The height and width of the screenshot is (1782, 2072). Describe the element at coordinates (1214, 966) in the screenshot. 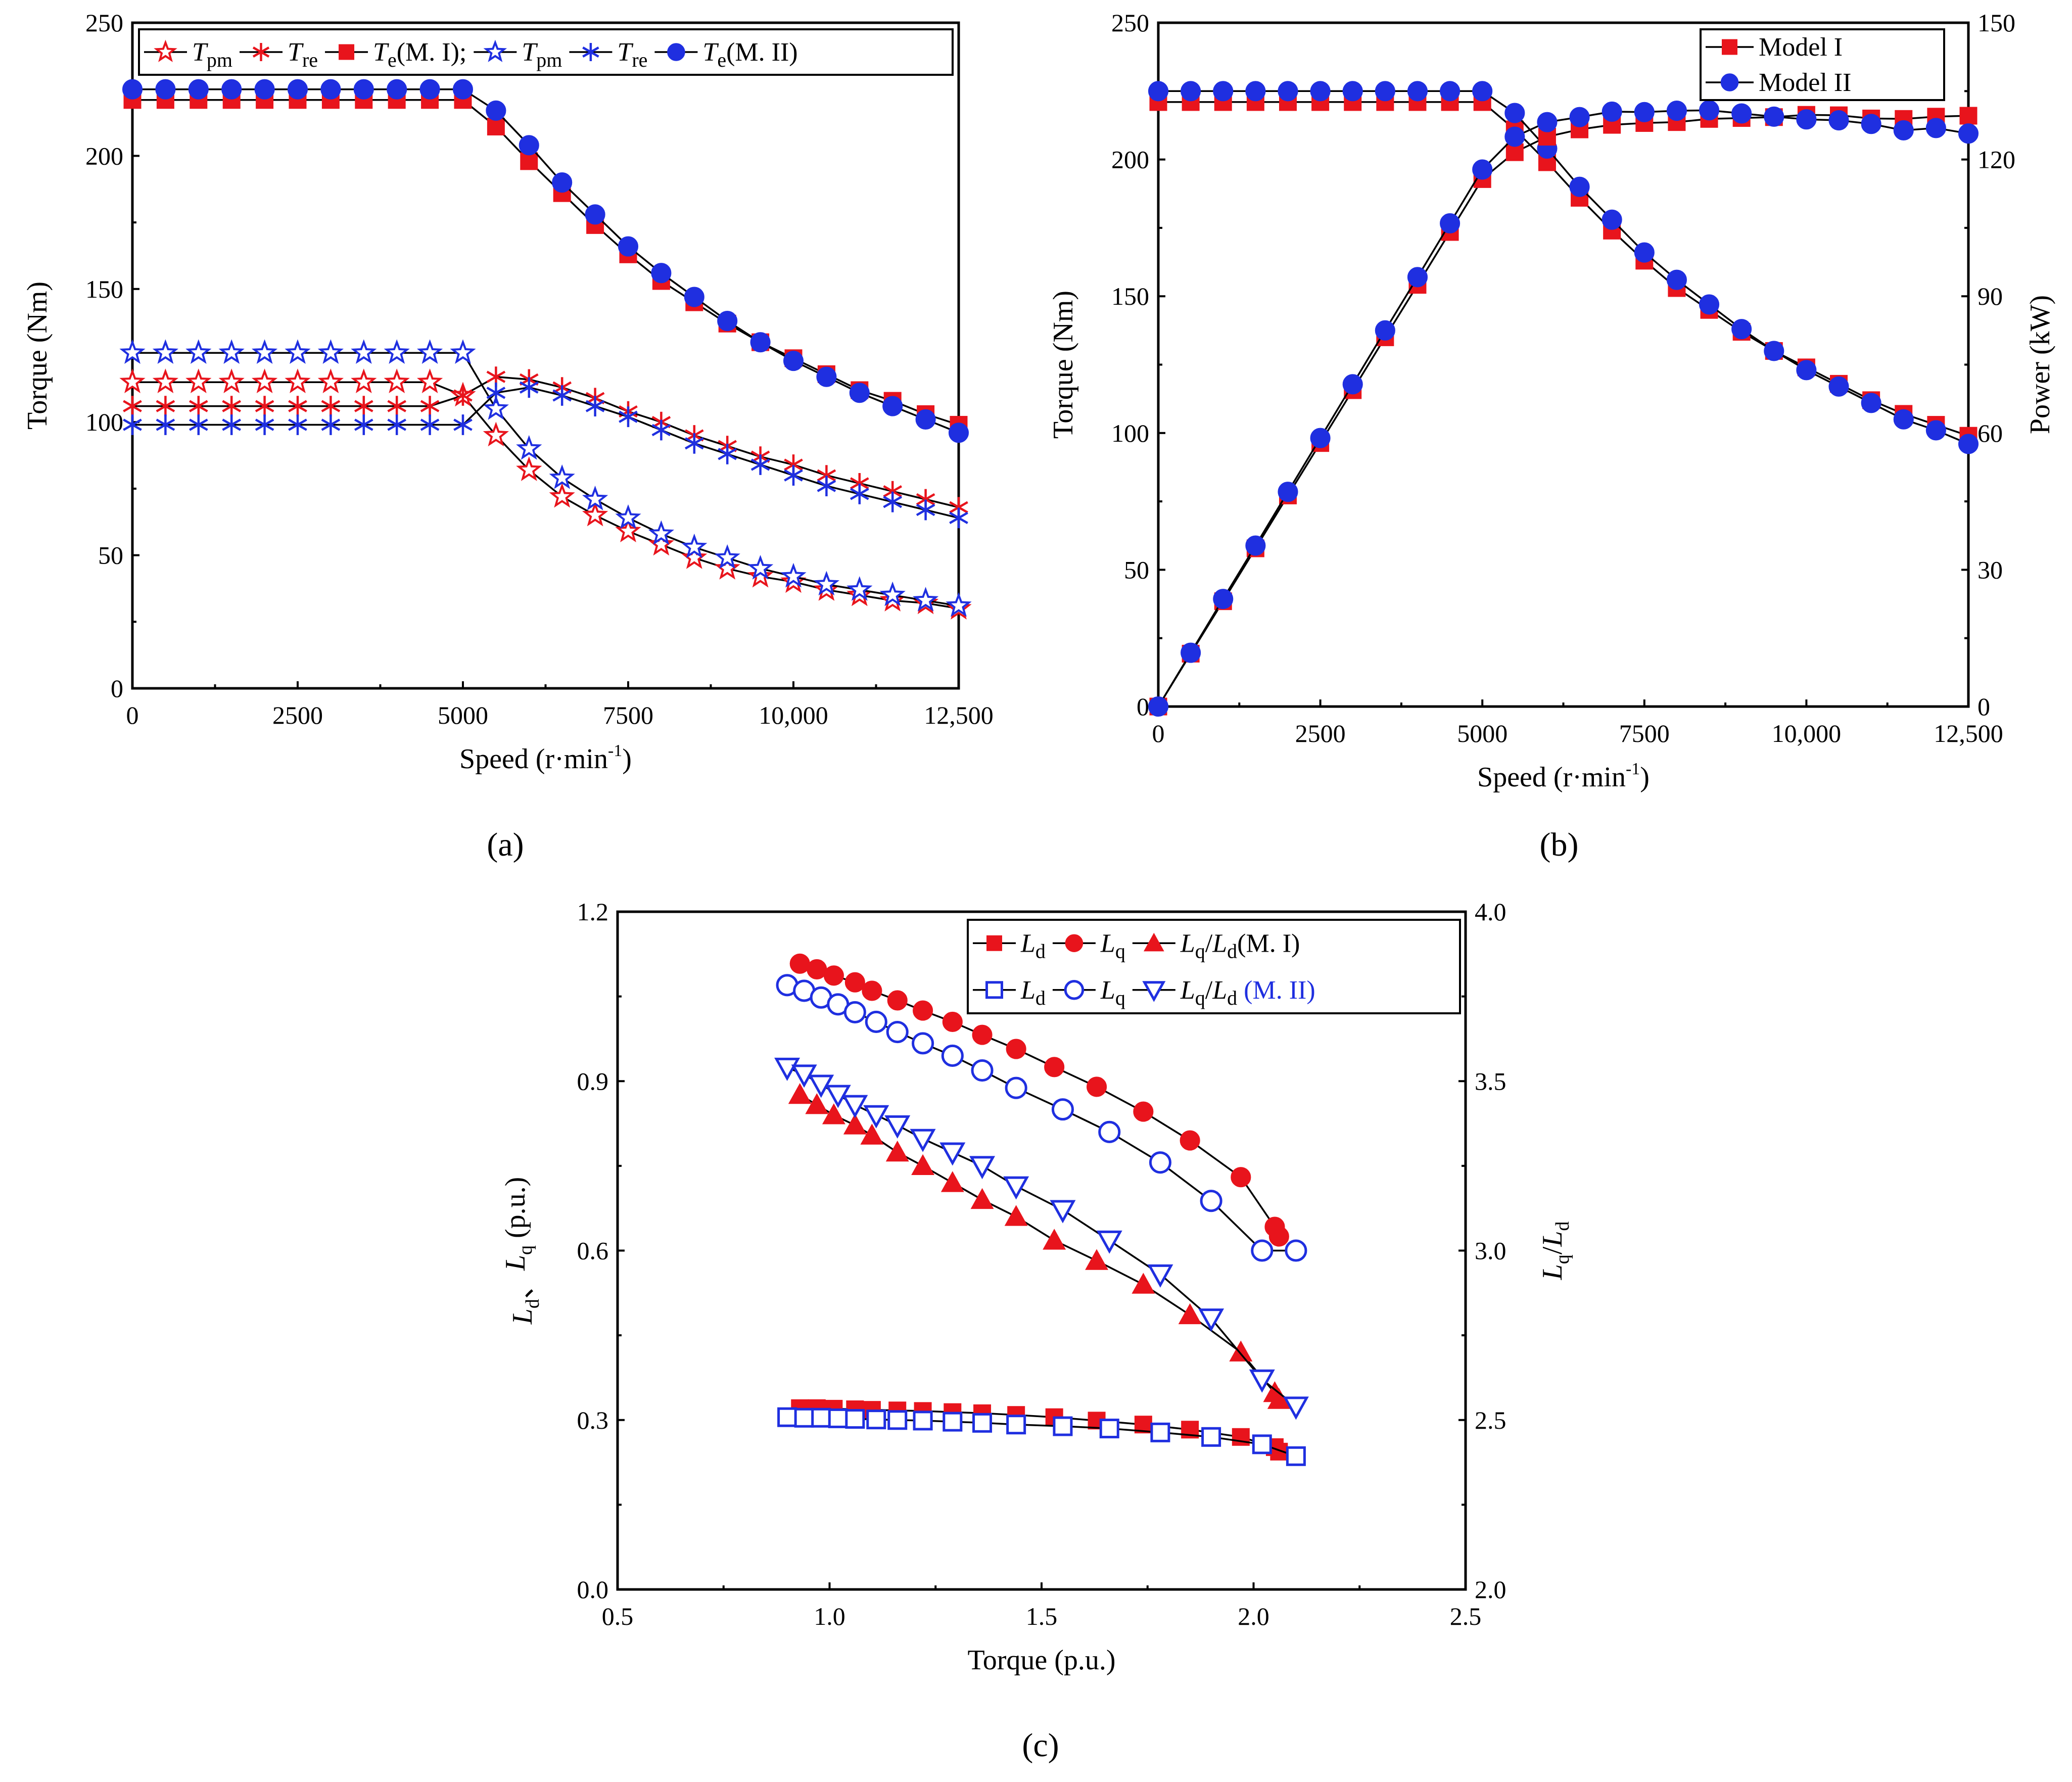

I see `legend-box` at that location.